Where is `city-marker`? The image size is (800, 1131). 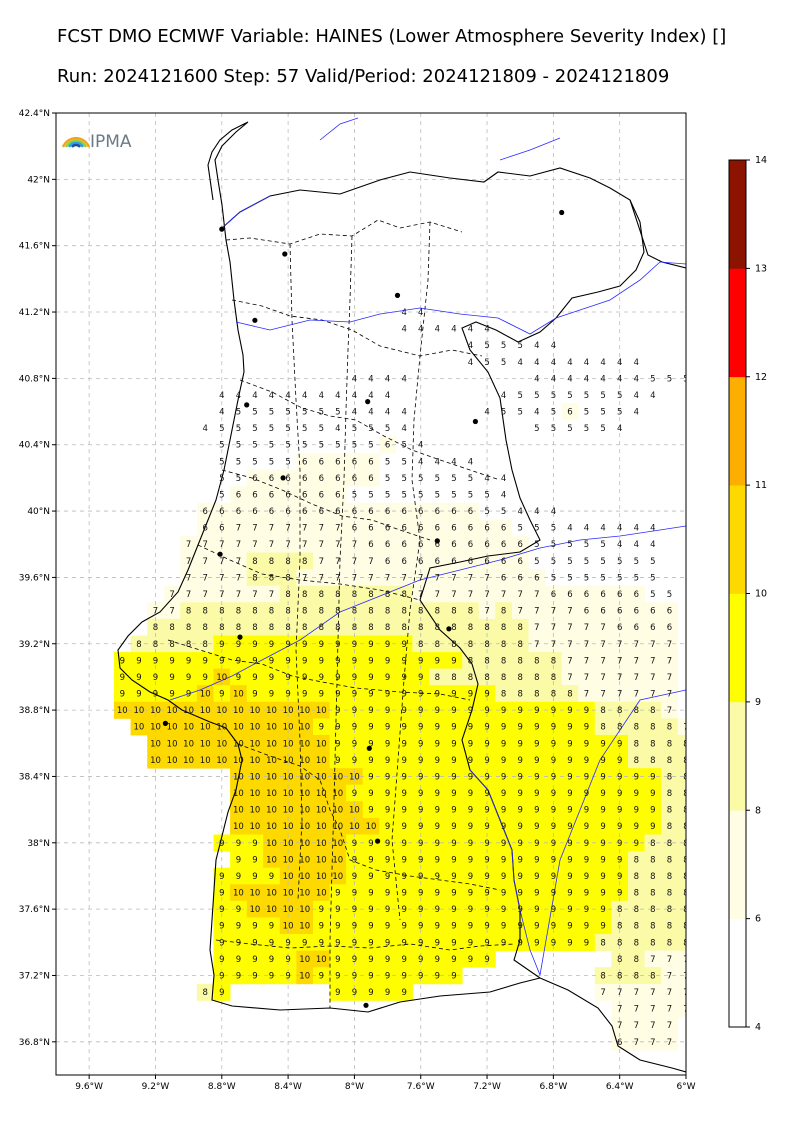 city-marker is located at coordinates (378, 841).